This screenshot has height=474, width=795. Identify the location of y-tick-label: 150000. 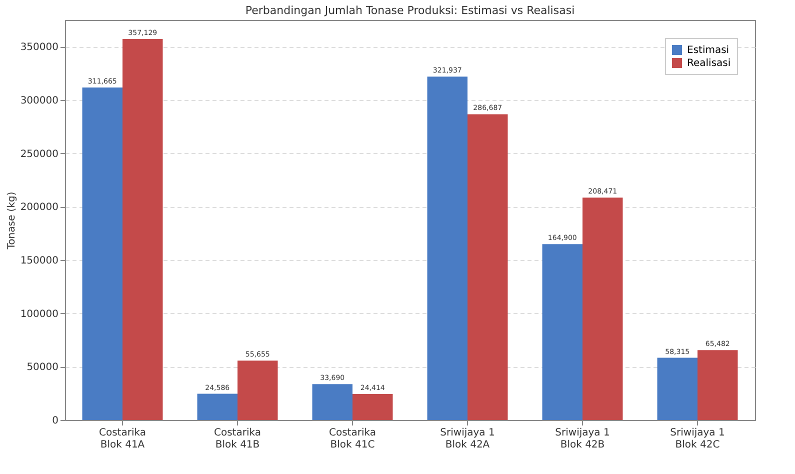
(39, 261).